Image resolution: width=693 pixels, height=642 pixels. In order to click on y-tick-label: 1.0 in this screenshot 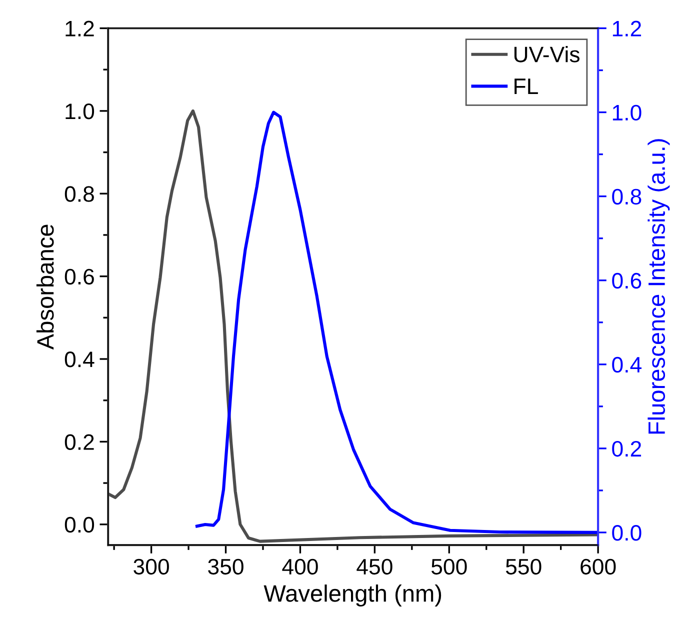, I will do `click(80, 111)`.